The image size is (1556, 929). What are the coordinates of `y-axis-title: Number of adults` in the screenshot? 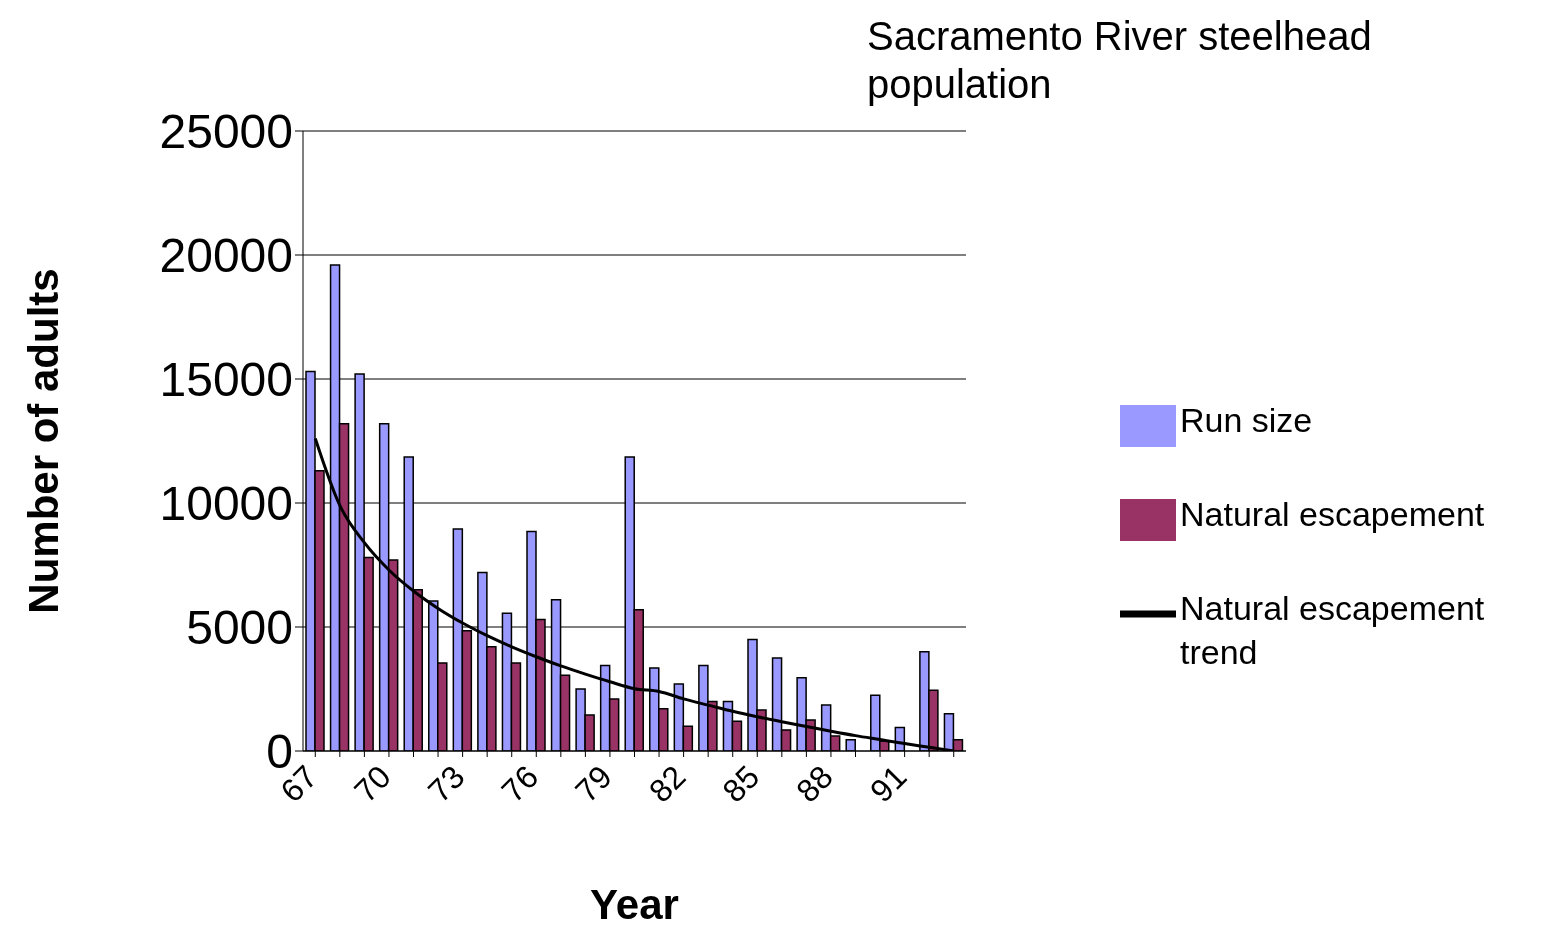 It's located at (43, 441).